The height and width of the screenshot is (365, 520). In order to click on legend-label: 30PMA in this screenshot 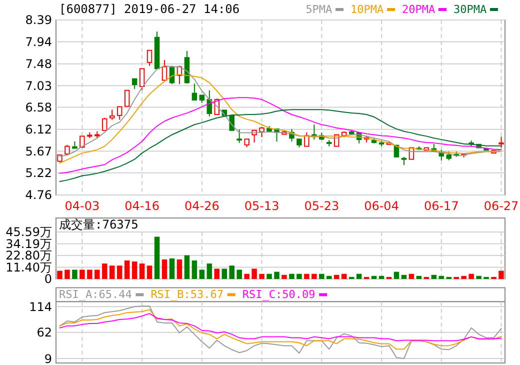, I will do `click(470, 9)`.